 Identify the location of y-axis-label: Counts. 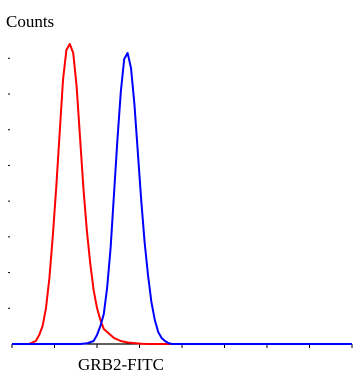
(30, 21).